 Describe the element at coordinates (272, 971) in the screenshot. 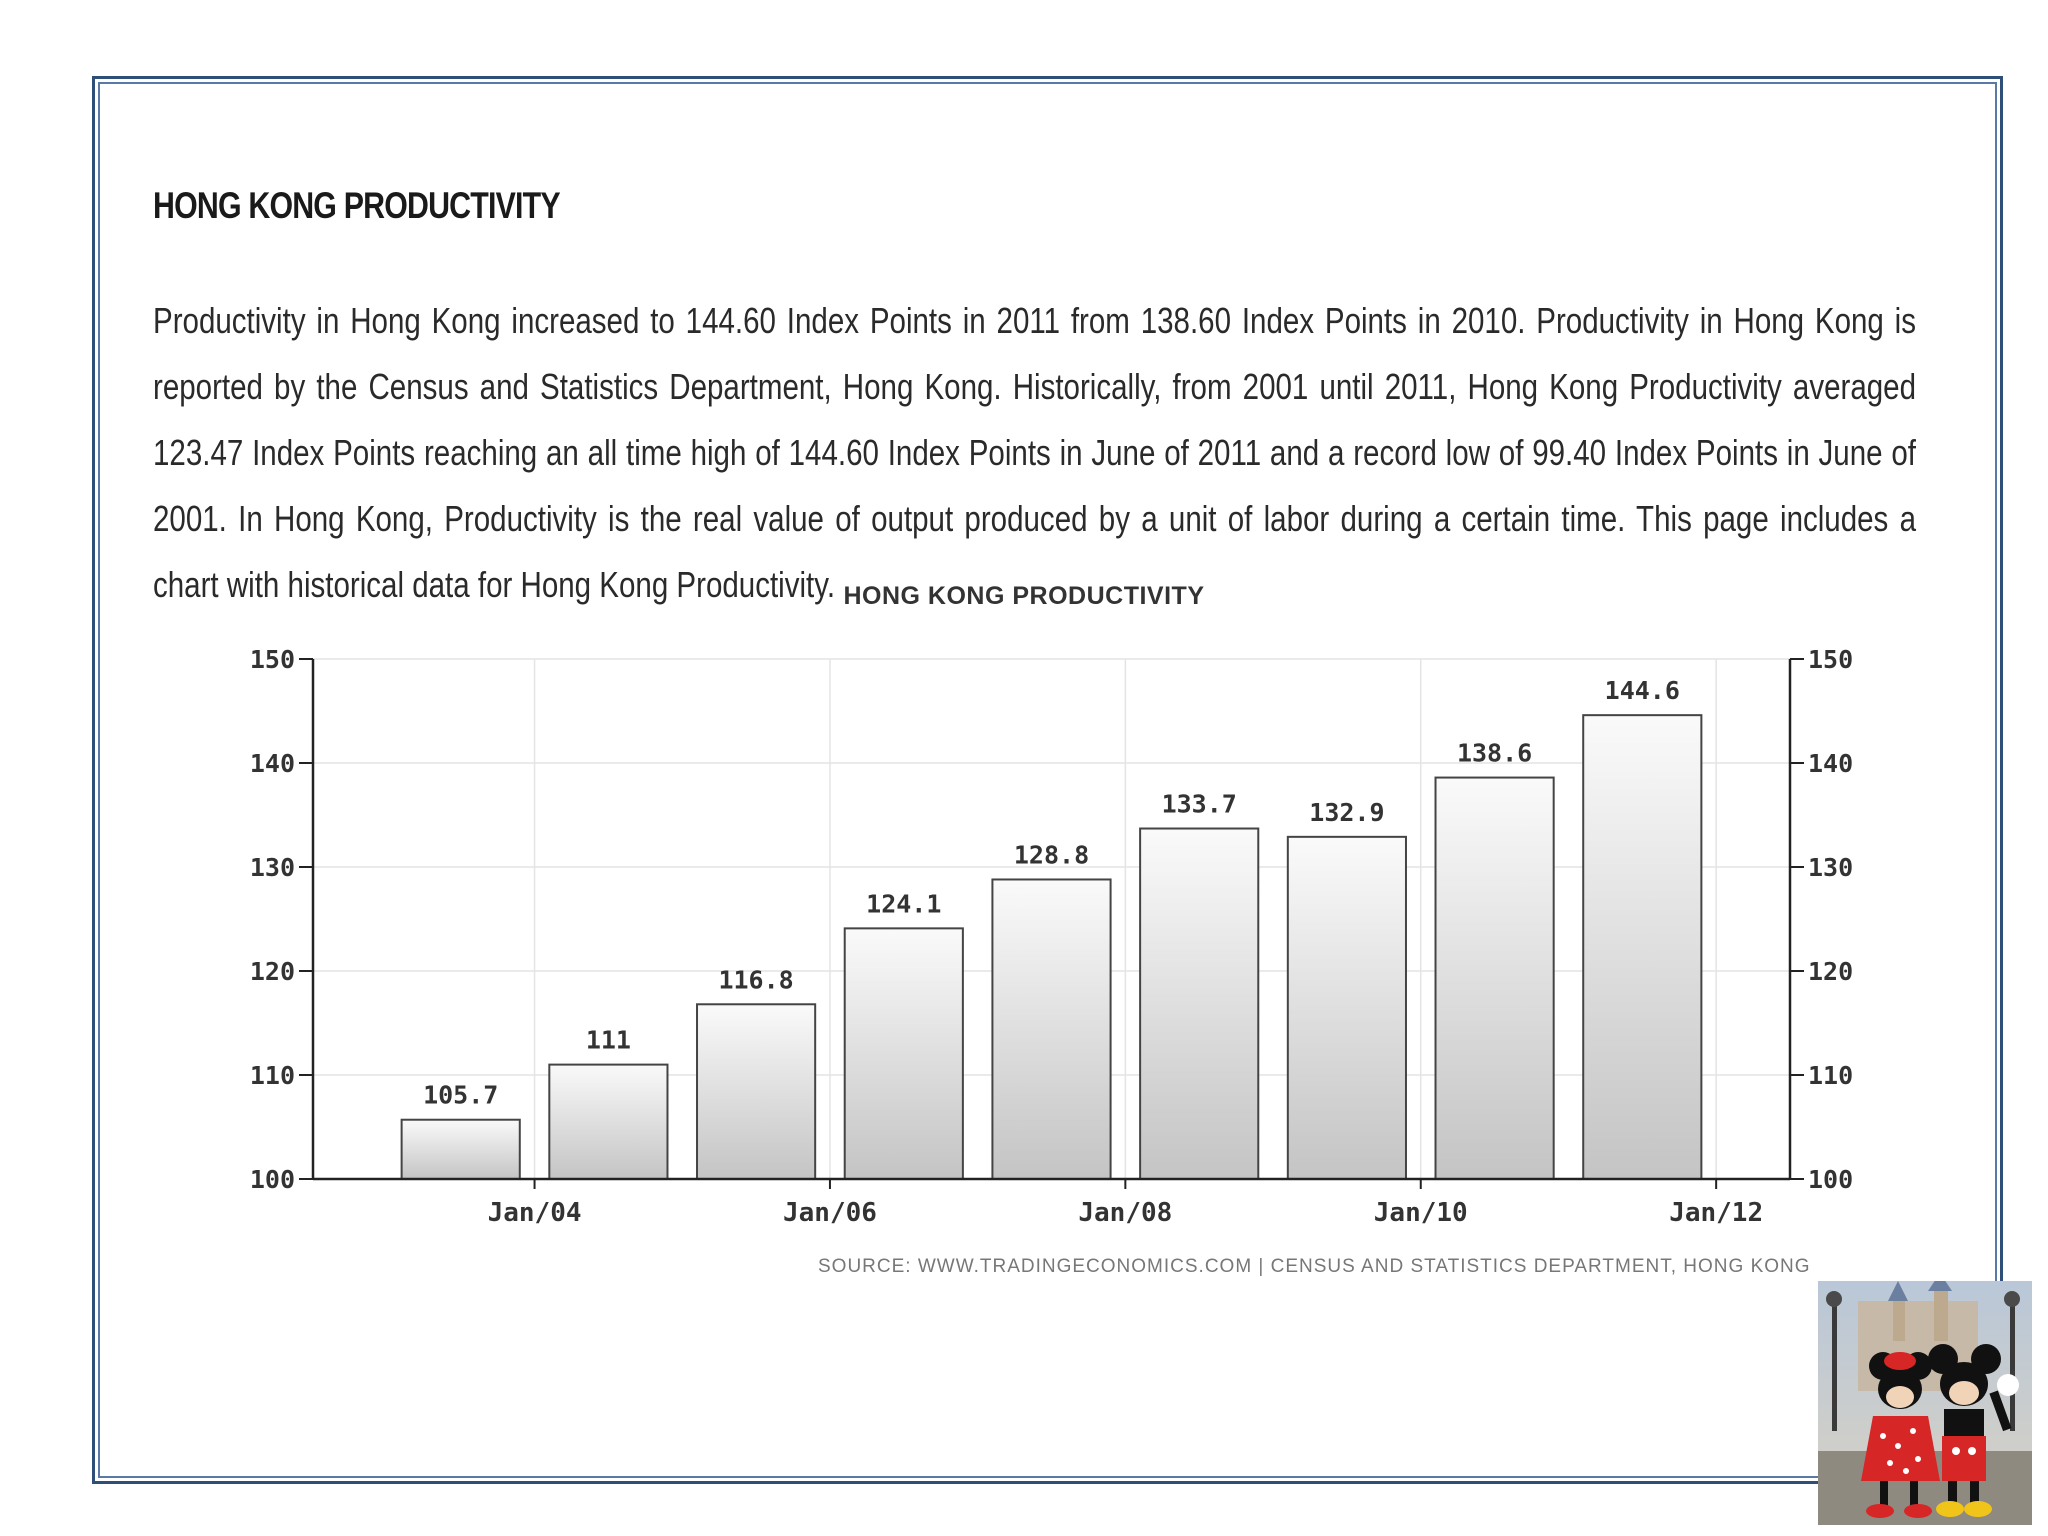

I see `y-tick-label-left: 120` at that location.